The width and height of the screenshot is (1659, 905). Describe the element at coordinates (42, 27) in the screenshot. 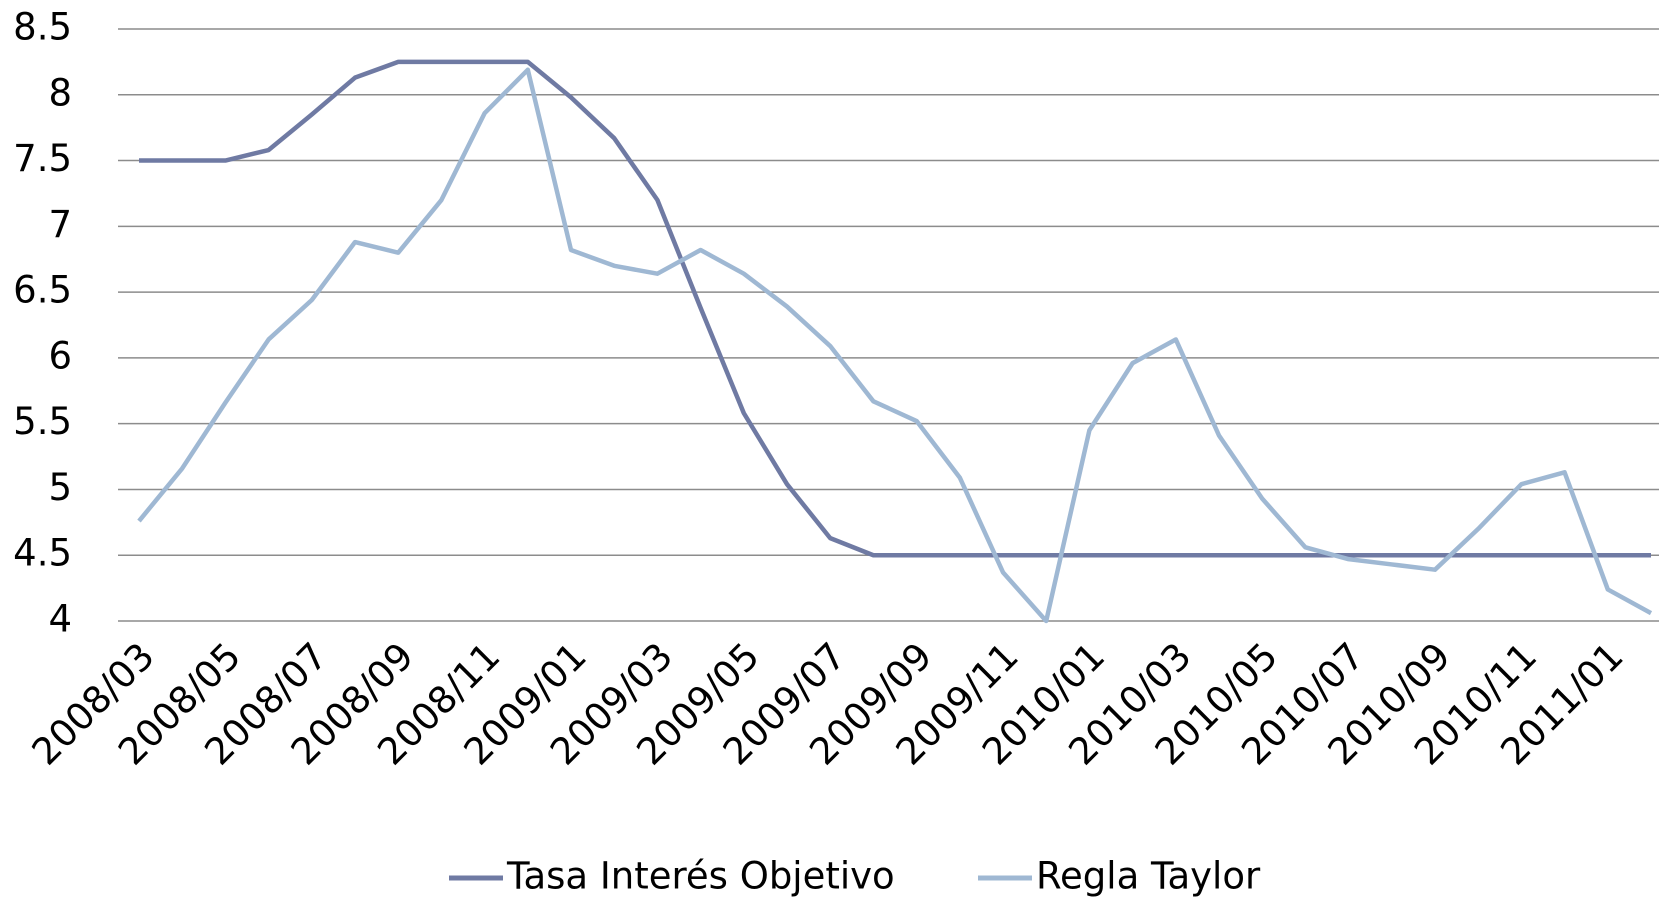

I see `y-tick-label: 8.5` at that location.